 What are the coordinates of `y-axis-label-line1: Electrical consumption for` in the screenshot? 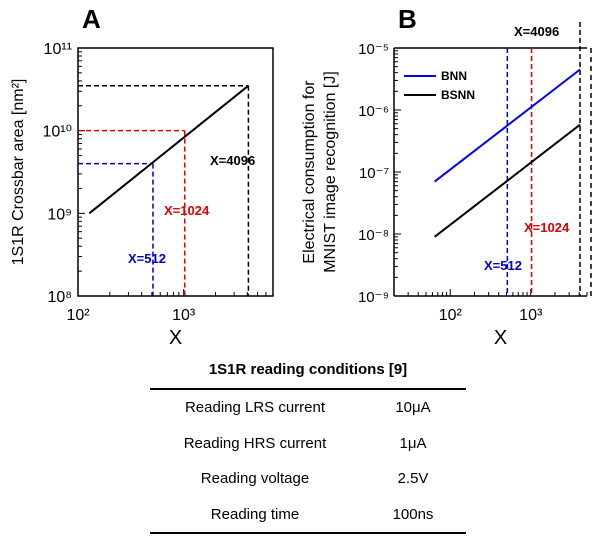 It's located at (309, 172).